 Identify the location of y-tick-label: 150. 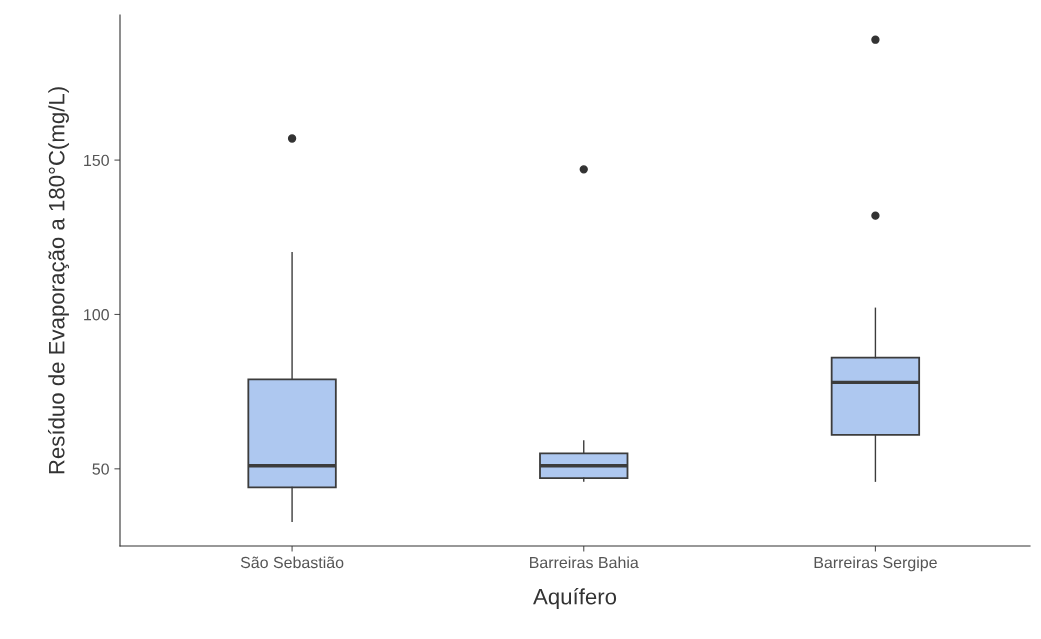
(96, 160).